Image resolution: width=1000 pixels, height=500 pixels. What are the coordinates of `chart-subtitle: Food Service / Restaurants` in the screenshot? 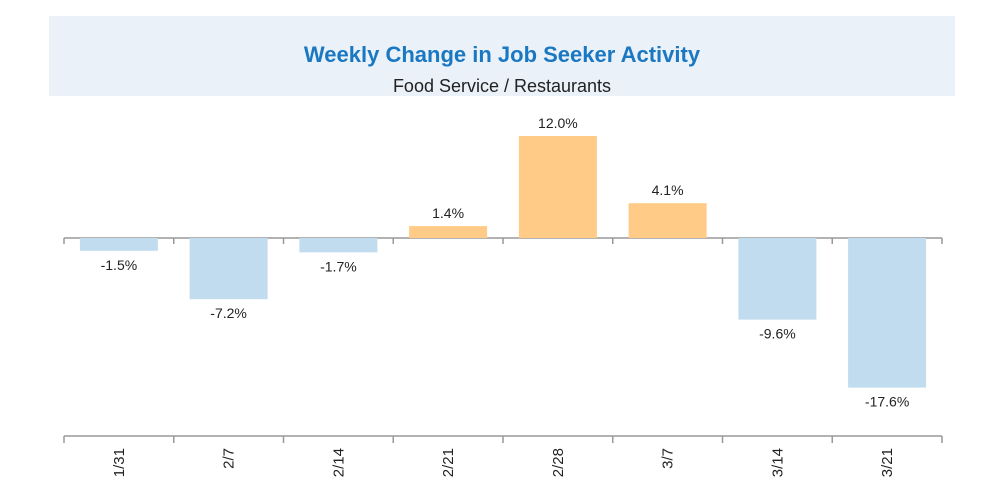 It's located at (502, 86).